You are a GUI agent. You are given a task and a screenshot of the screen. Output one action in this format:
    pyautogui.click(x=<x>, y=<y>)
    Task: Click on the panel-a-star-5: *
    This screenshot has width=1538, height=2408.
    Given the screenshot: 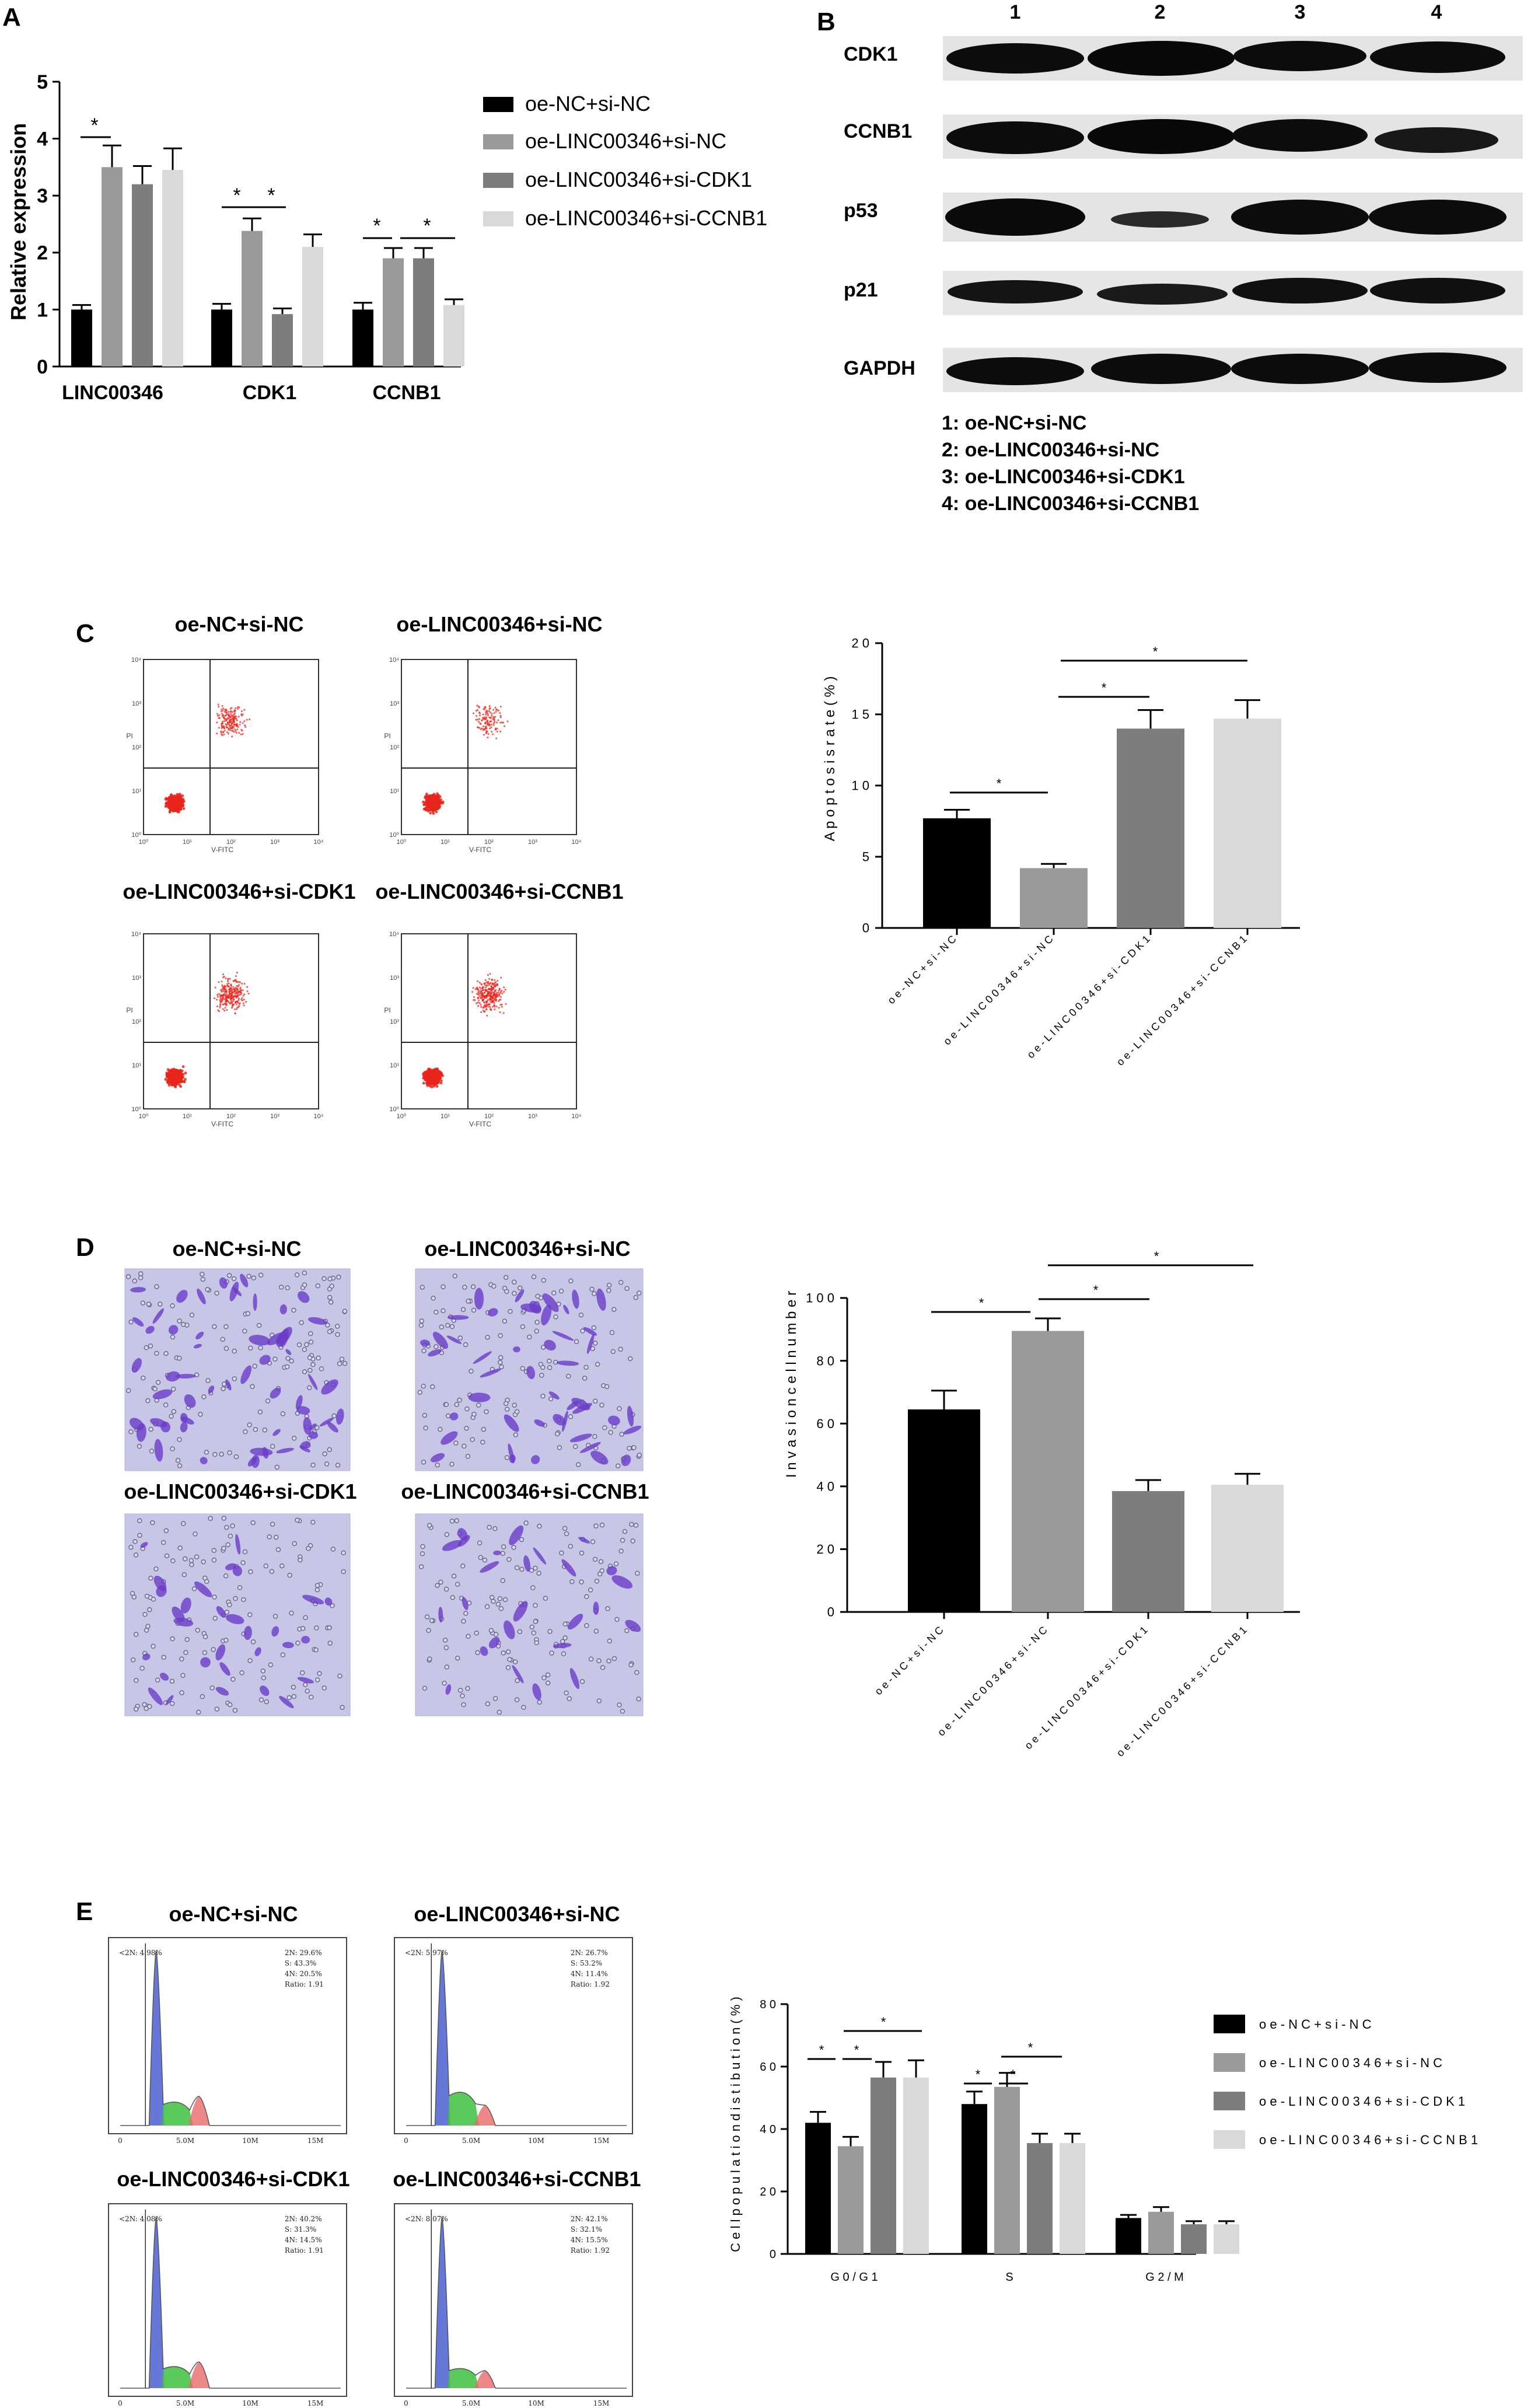 What is the action you would take?
    pyautogui.click(x=427, y=226)
    